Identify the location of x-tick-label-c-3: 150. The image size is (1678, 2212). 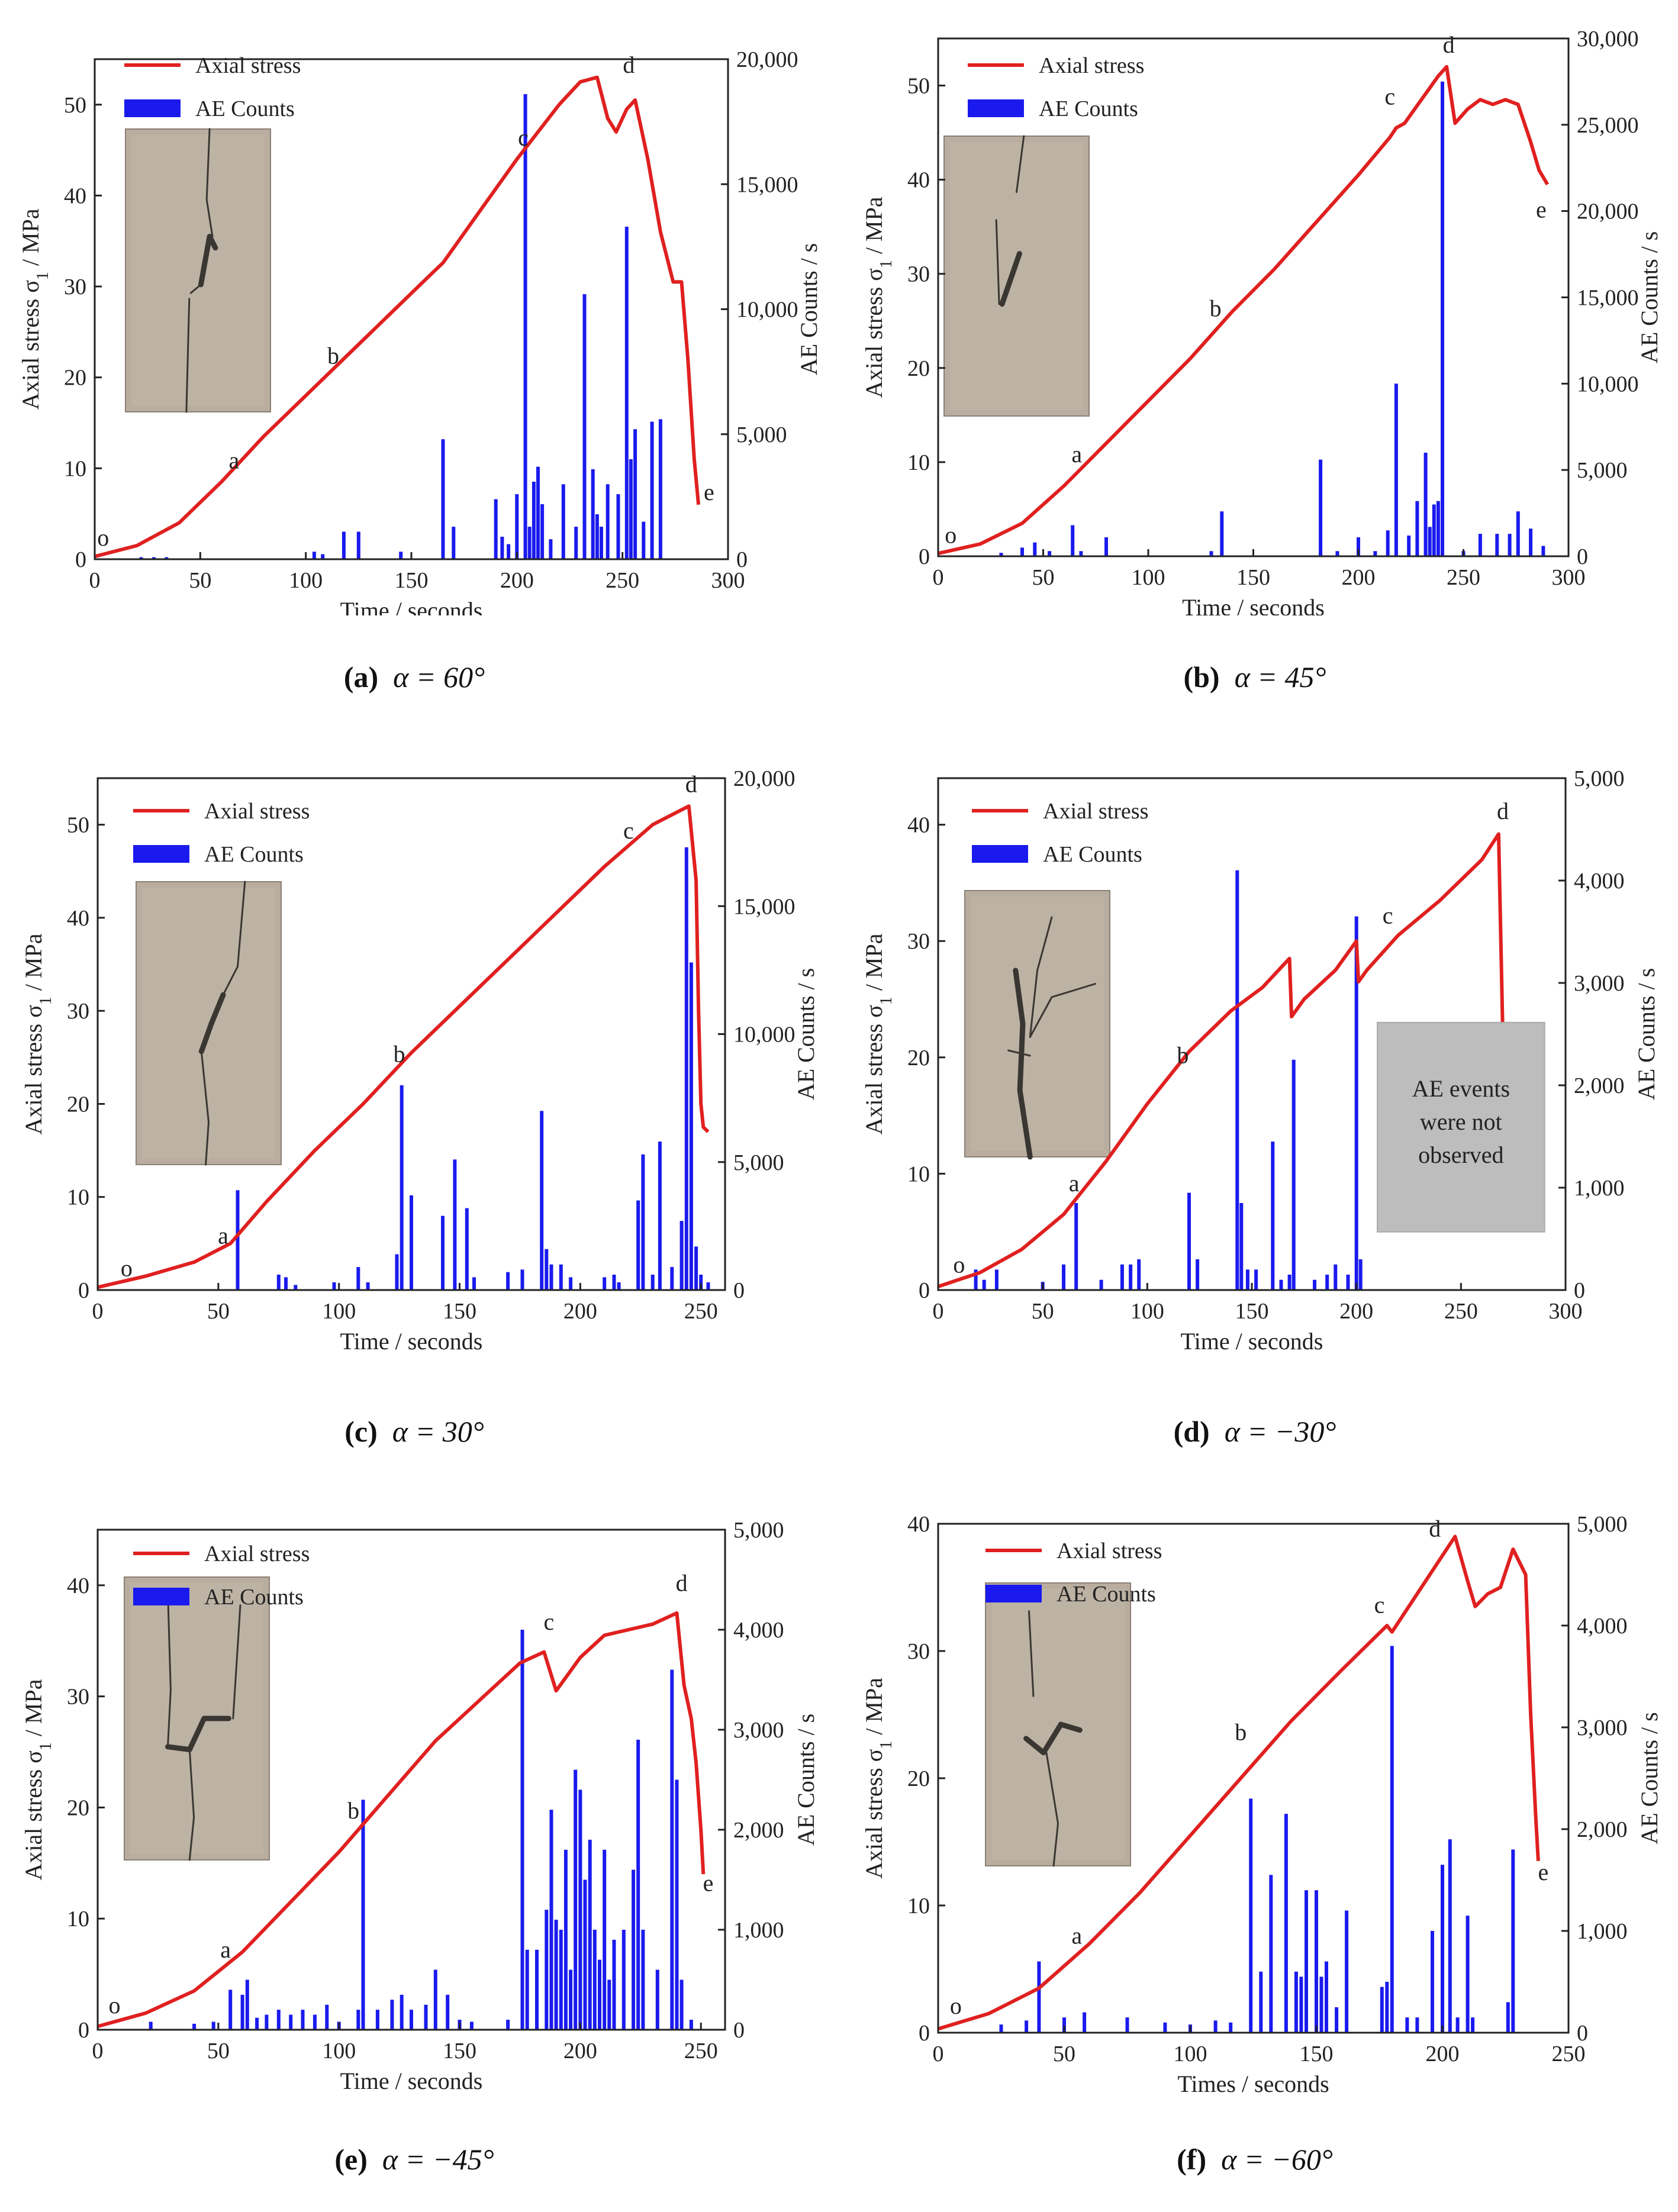
(459, 1311).